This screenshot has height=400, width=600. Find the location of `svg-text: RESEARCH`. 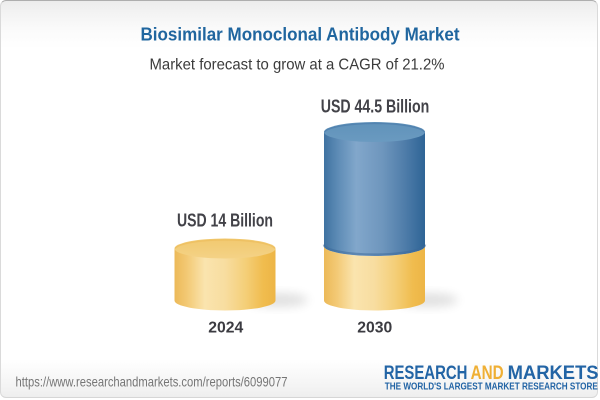

svg-text: RESEARCH is located at coordinates (426, 373).